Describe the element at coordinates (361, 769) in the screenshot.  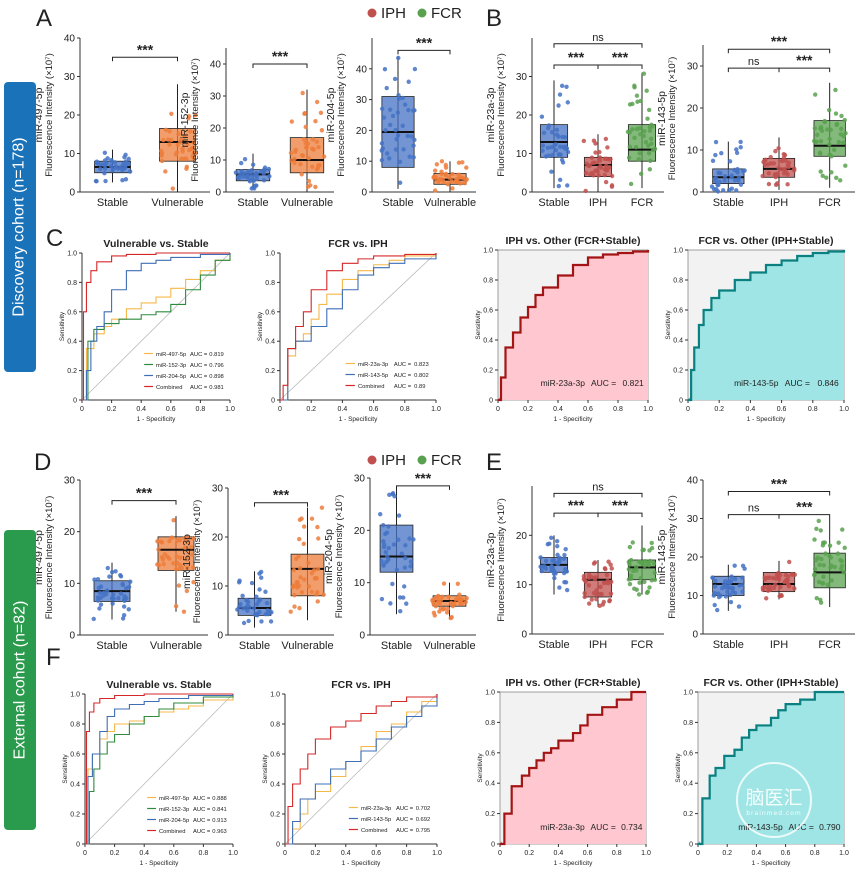
I see `roc-curve-combined` at that location.